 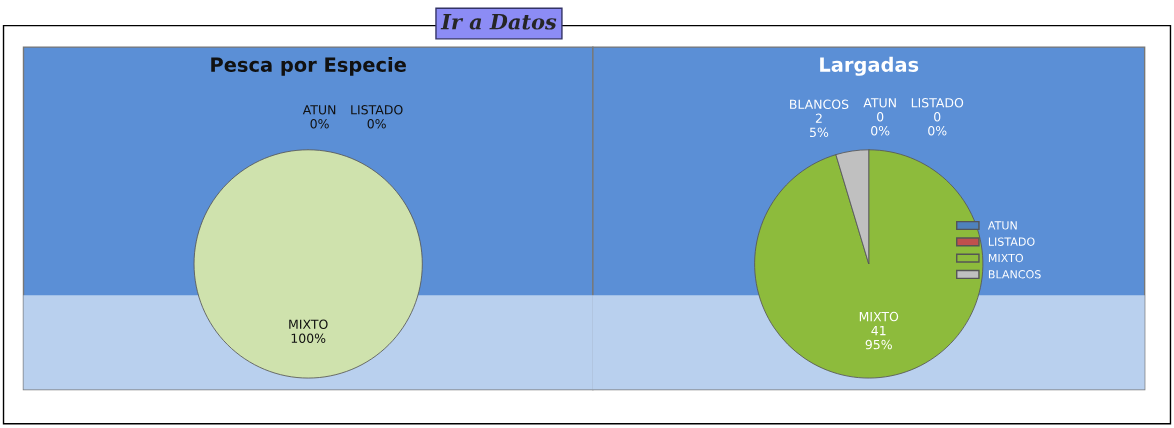 I want to click on legend-label: MIXTO, so click(x=1006, y=258).